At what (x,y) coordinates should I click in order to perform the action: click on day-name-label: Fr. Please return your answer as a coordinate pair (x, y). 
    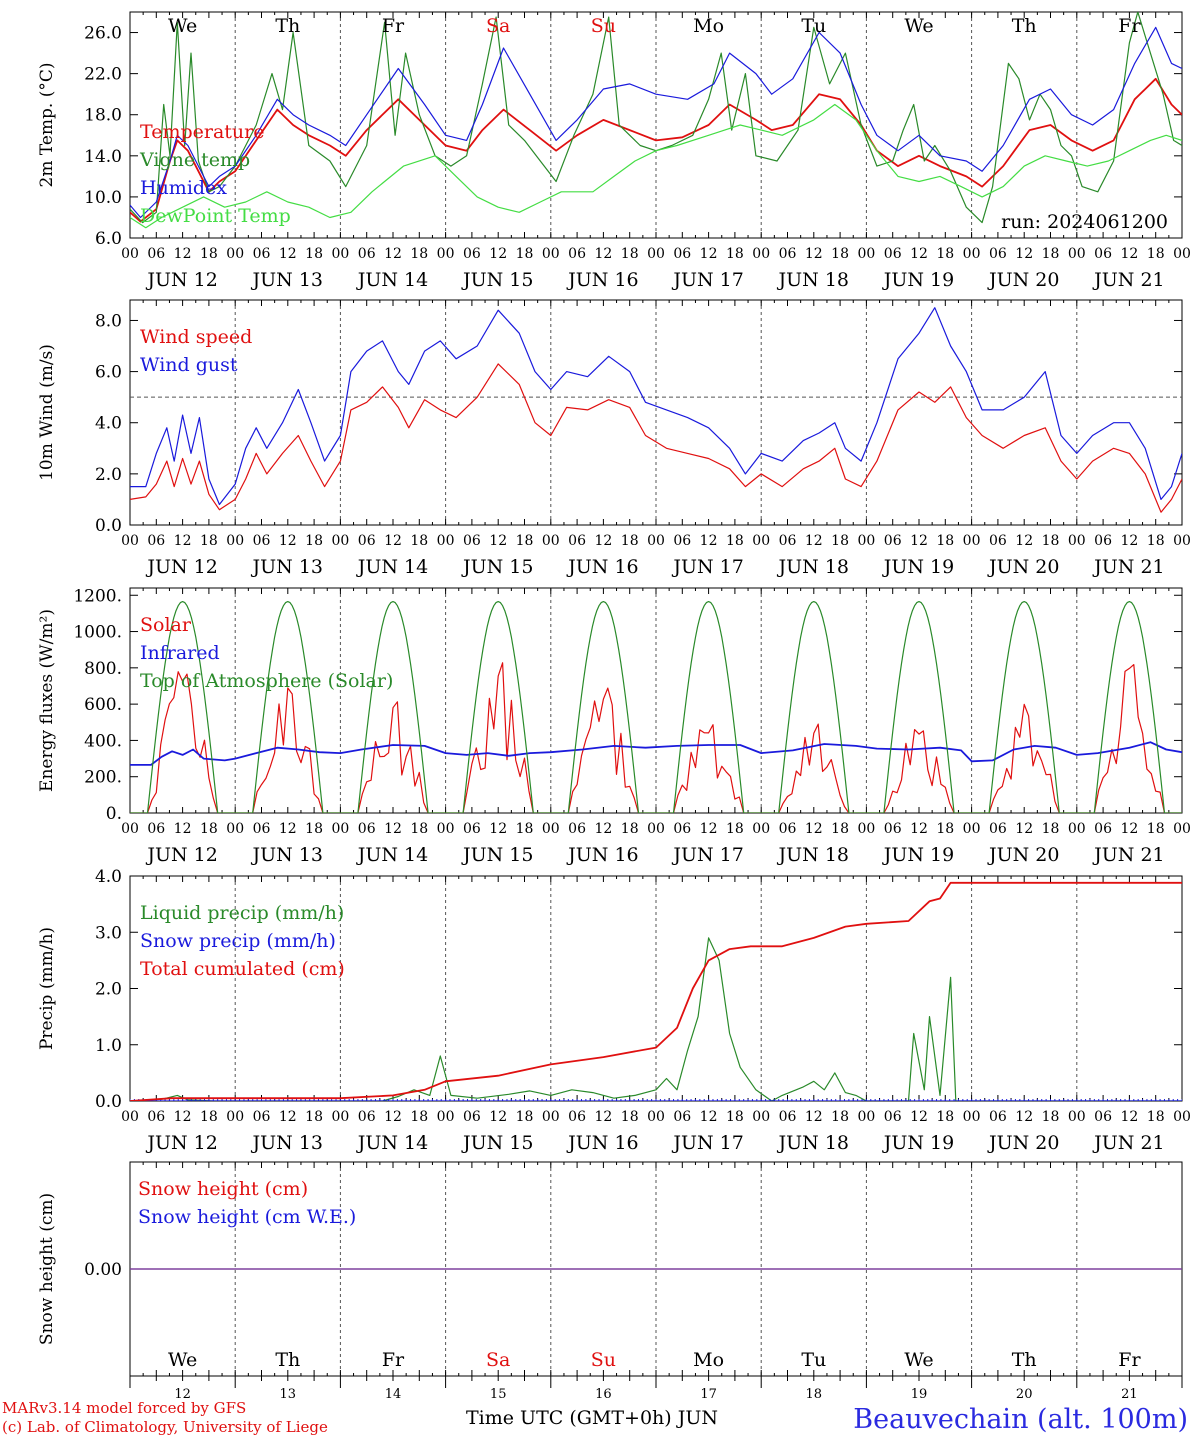
    Looking at the image, I should click on (1129, 26).